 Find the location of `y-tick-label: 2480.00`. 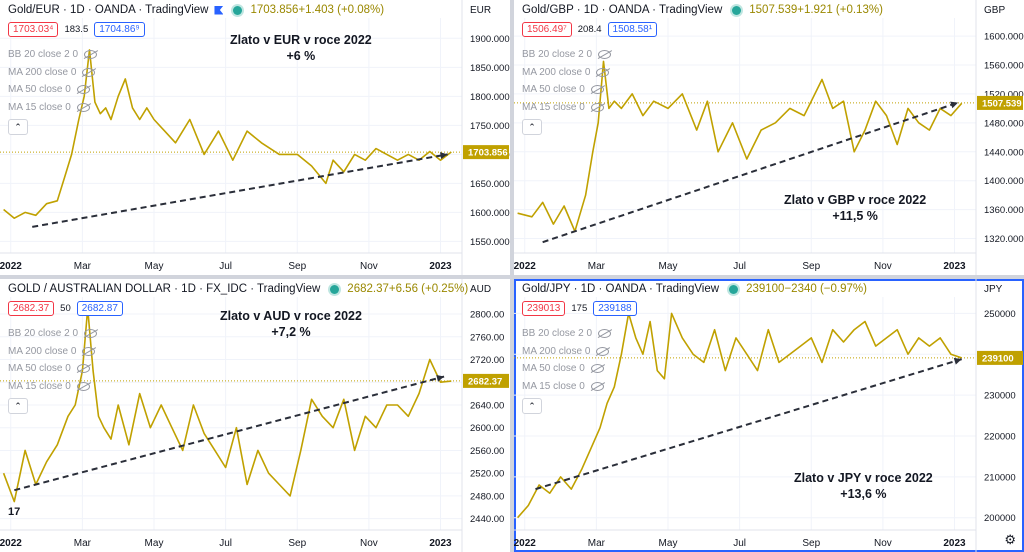

y-tick-label: 2480.00 is located at coordinates (487, 496).